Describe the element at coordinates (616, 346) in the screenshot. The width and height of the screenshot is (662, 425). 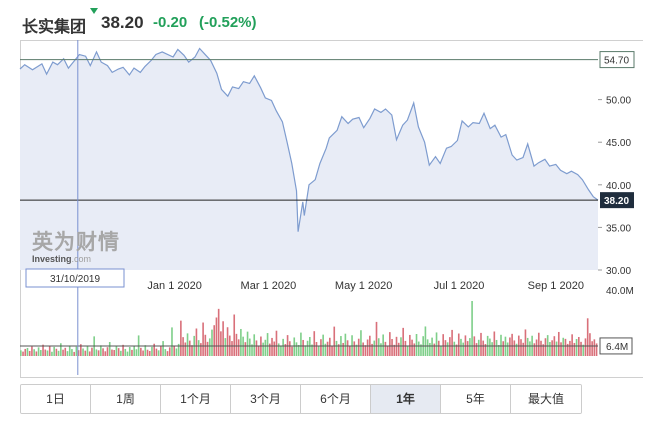
I see `volume-avg-box` at that location.